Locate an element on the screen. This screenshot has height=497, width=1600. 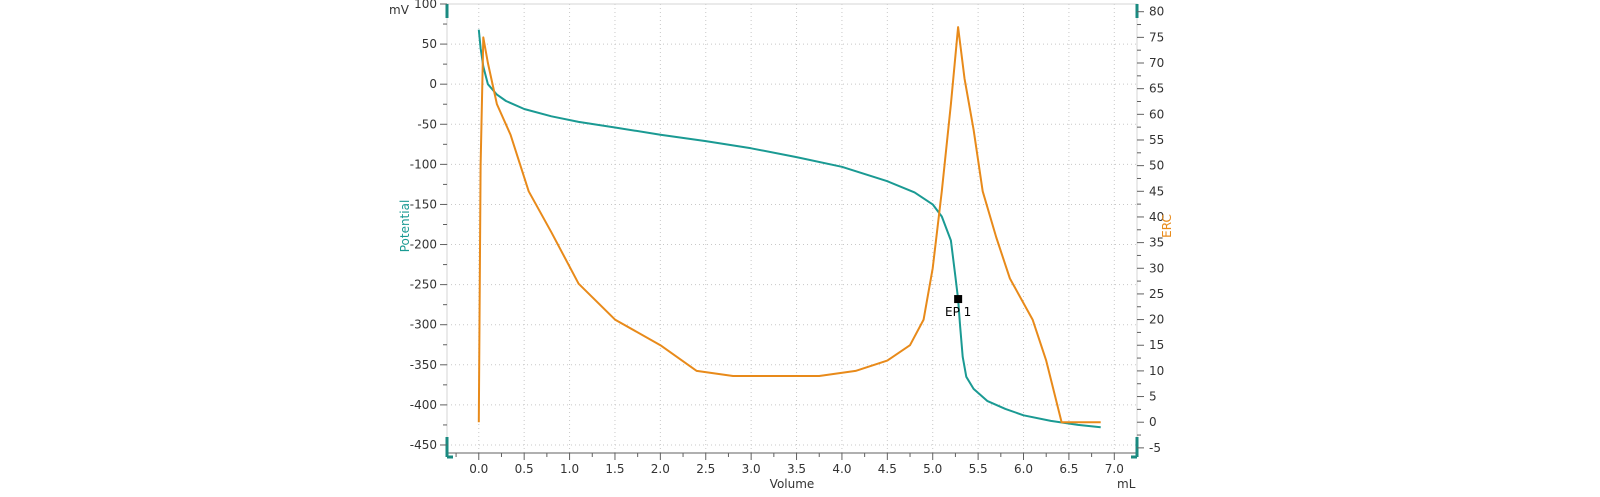
y-left-tick-label: -450 is located at coordinates (423, 445).